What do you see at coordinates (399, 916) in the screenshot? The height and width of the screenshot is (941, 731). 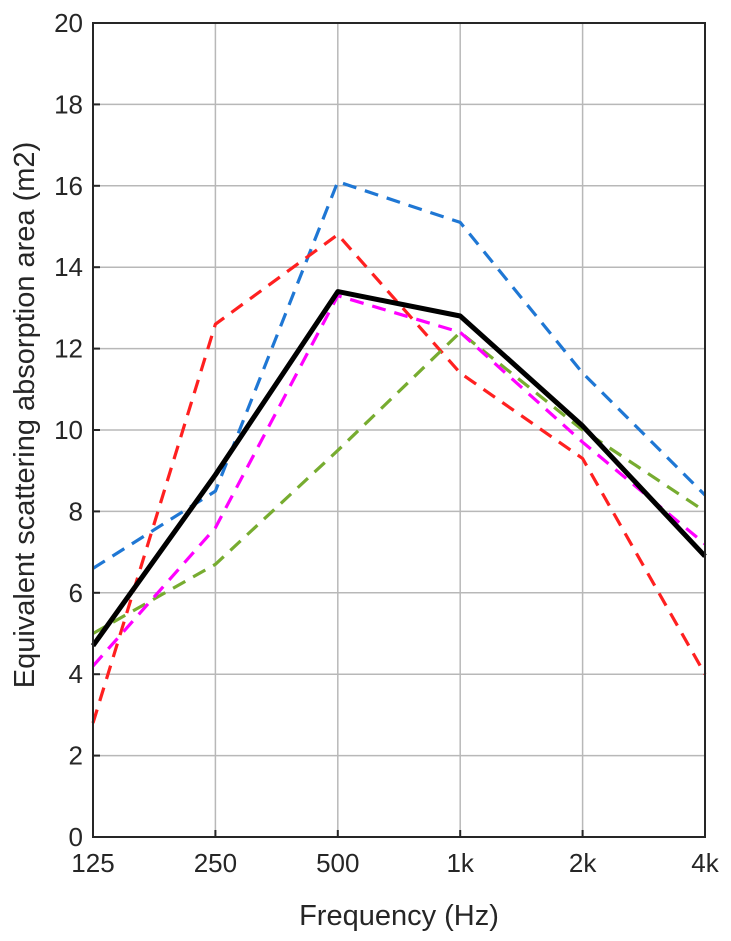 I see `x-axis-title: Frequency (Hz)` at bounding box center [399, 916].